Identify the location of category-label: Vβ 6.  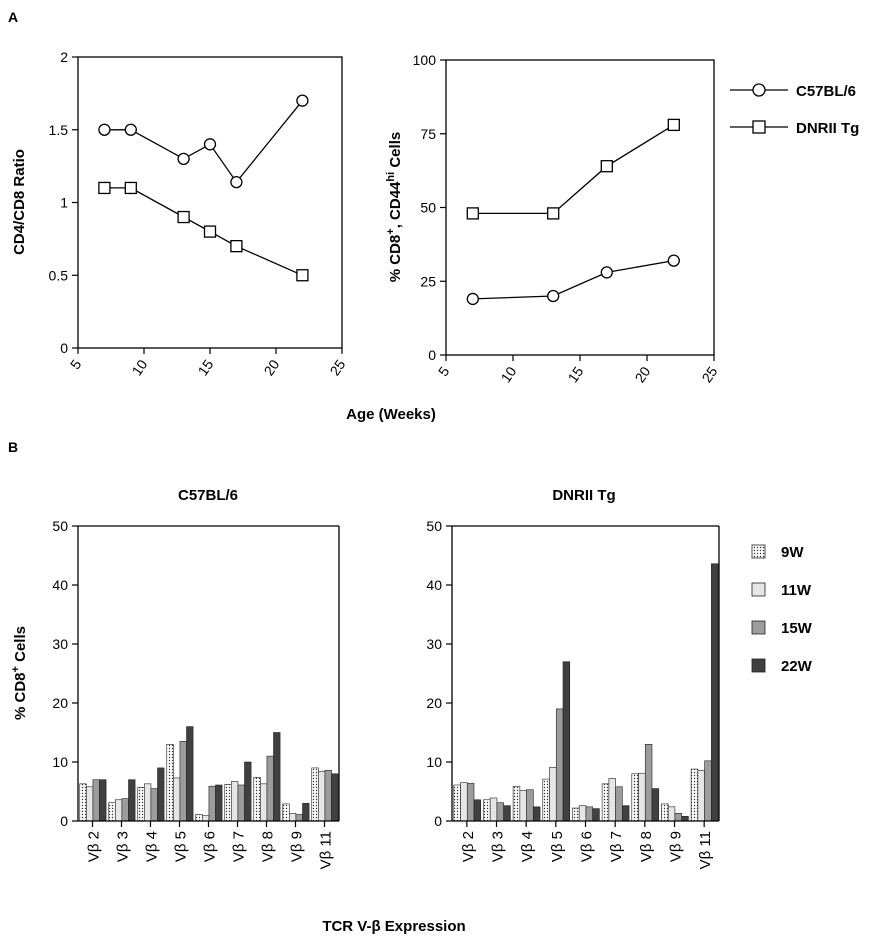
(587, 846).